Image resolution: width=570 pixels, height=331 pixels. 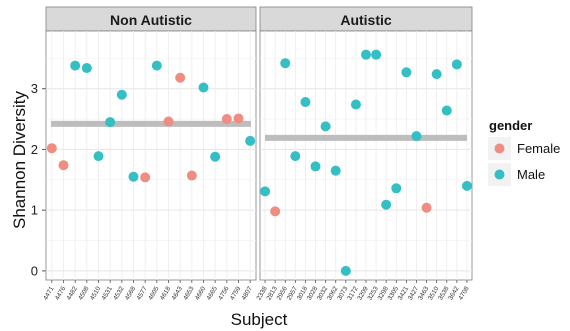 What do you see at coordinates (223, 293) in the screenshot?
I see `x-tick-label: 4756` at bounding box center [223, 293].